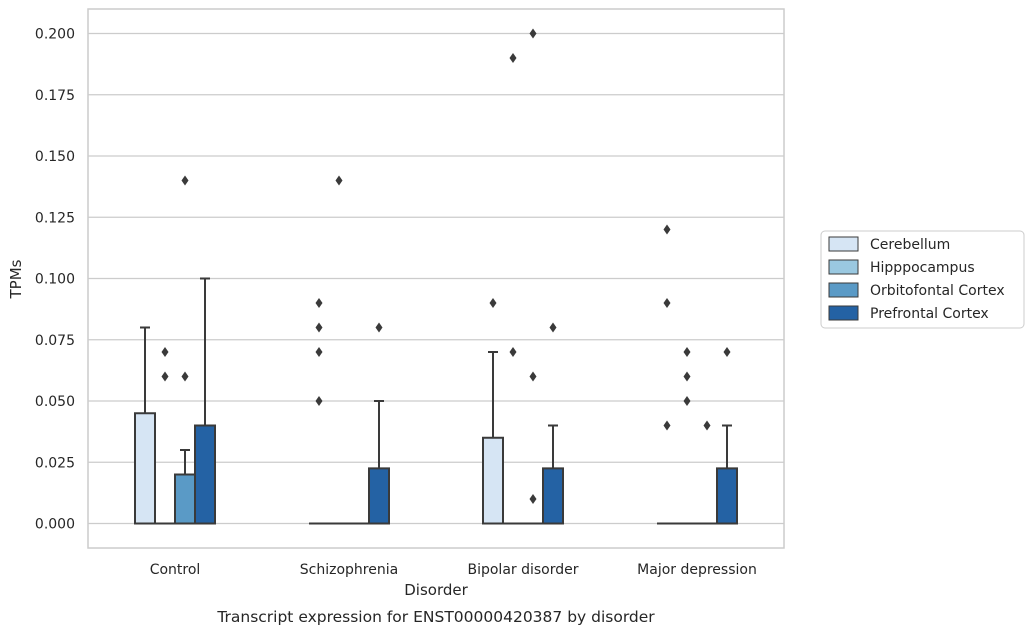 The height and width of the screenshot is (638, 1033). What do you see at coordinates (697, 570) in the screenshot?
I see `x-tick-label: Major depression` at bounding box center [697, 570].